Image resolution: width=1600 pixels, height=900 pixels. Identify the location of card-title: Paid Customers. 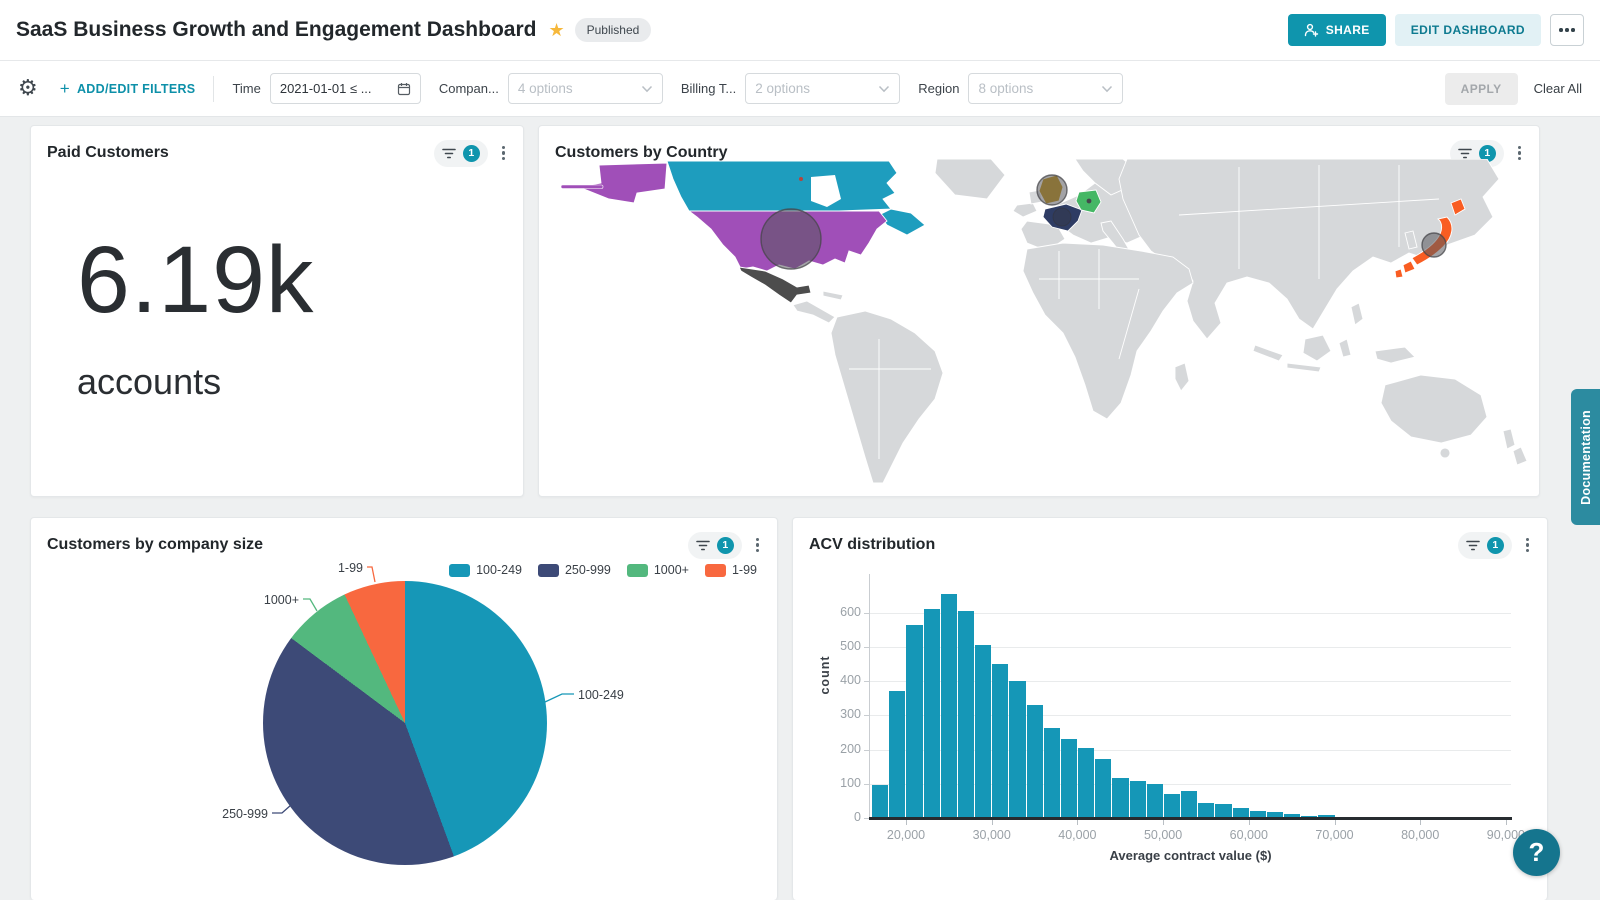
(108, 152).